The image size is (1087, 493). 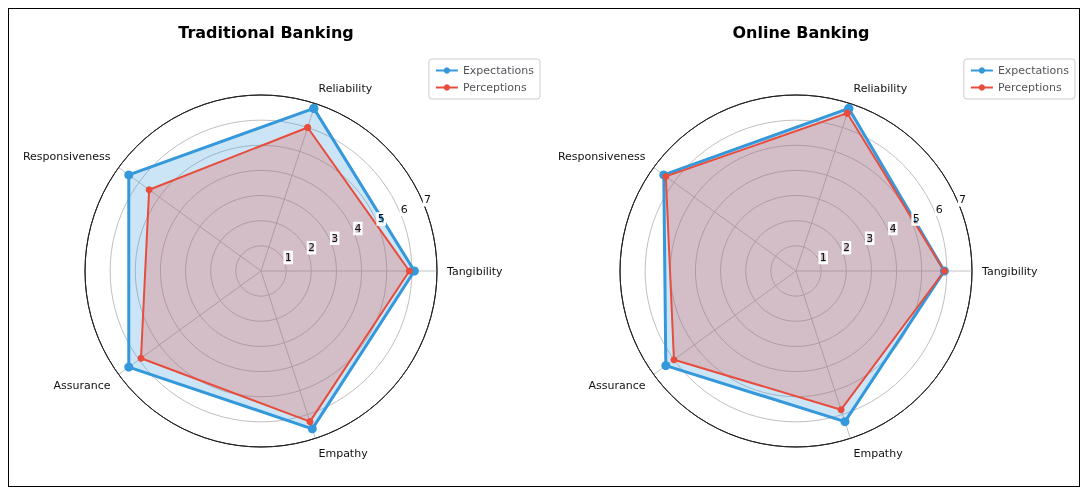 What do you see at coordinates (916, 219) in the screenshot?
I see `y-tick-label: 5` at bounding box center [916, 219].